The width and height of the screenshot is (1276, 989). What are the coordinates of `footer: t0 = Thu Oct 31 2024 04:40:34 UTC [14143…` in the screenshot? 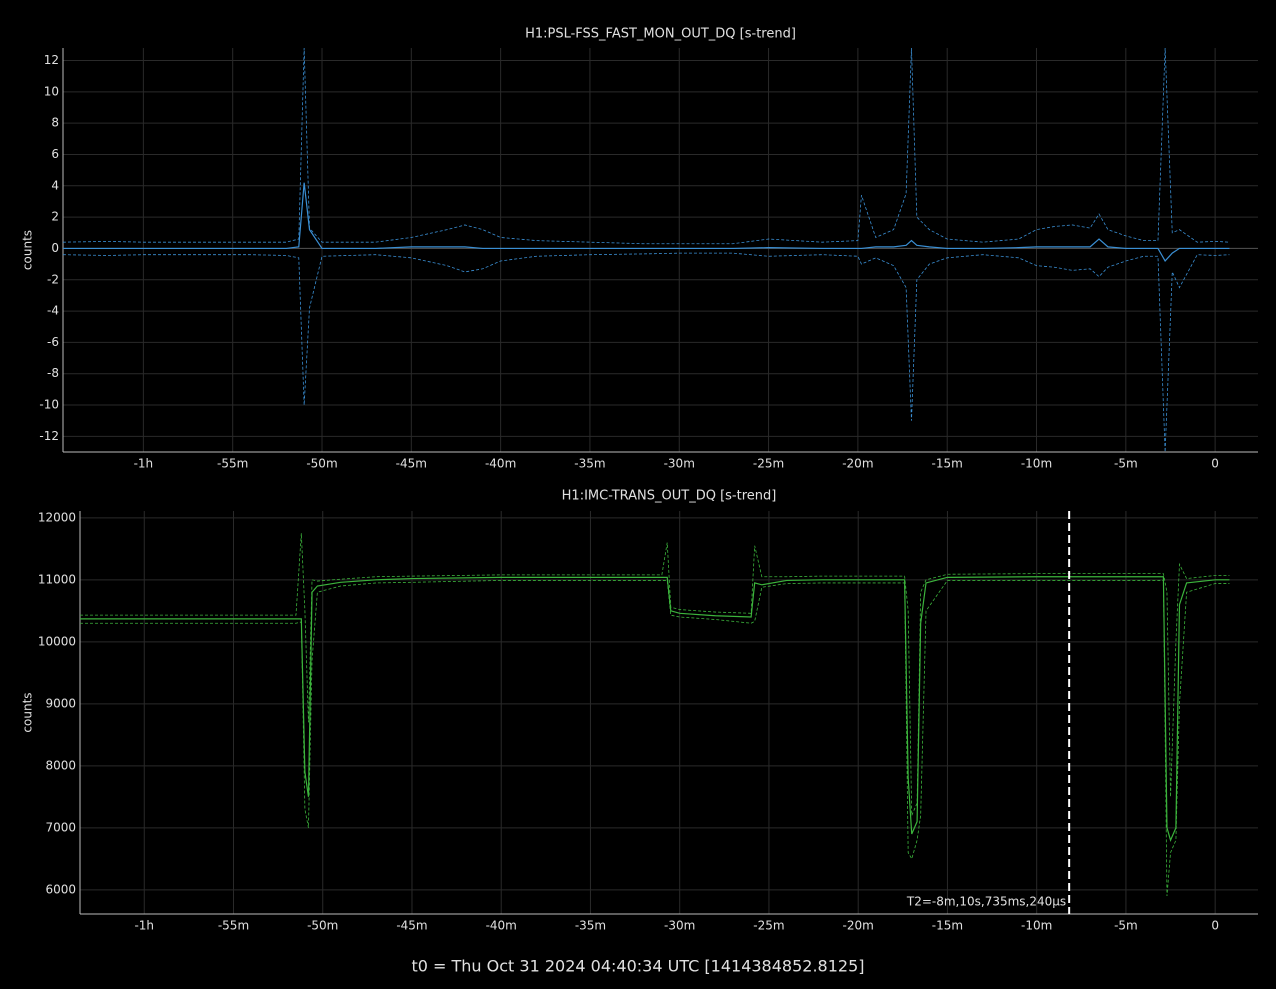 It's located at (637, 966).